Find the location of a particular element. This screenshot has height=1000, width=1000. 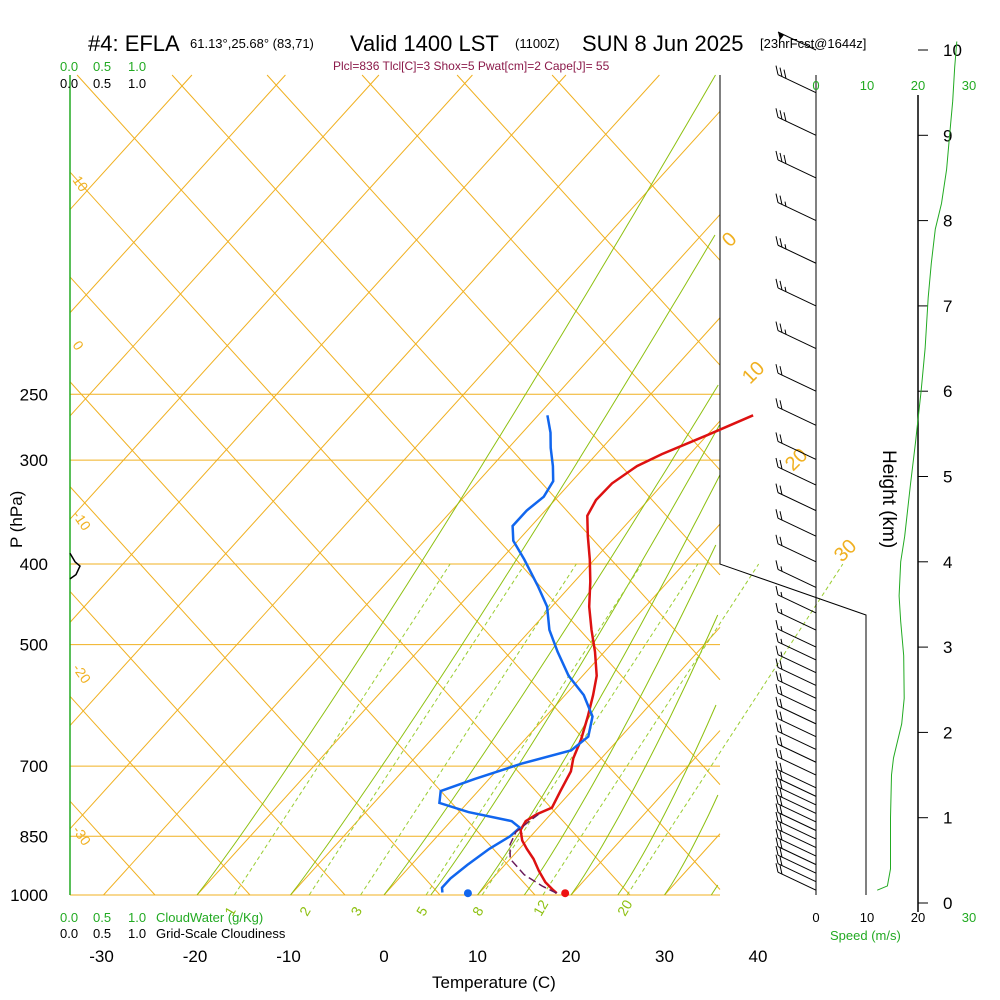

height-tick-label: 7 is located at coordinates (947, 306).